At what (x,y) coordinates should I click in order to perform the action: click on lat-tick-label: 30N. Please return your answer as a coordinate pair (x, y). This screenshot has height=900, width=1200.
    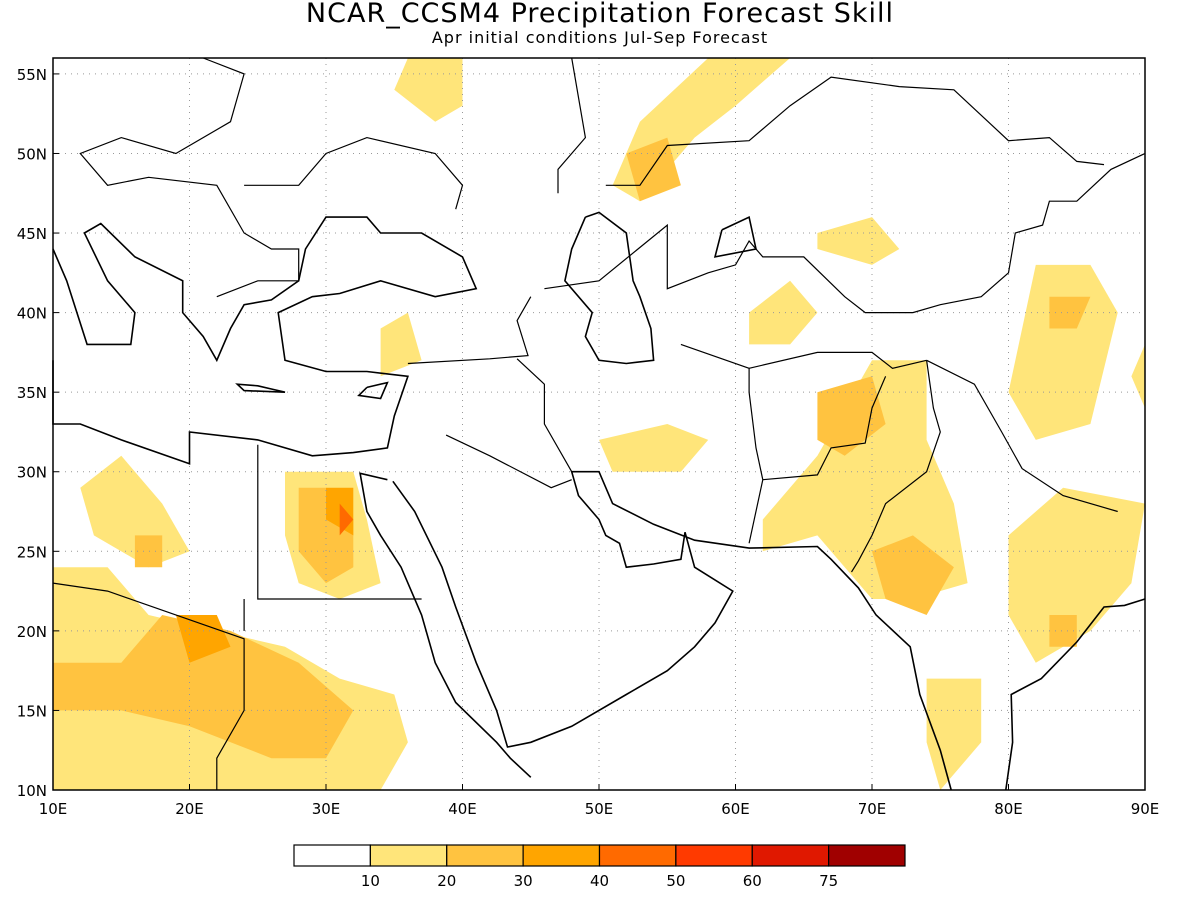
    Looking at the image, I should click on (32, 473).